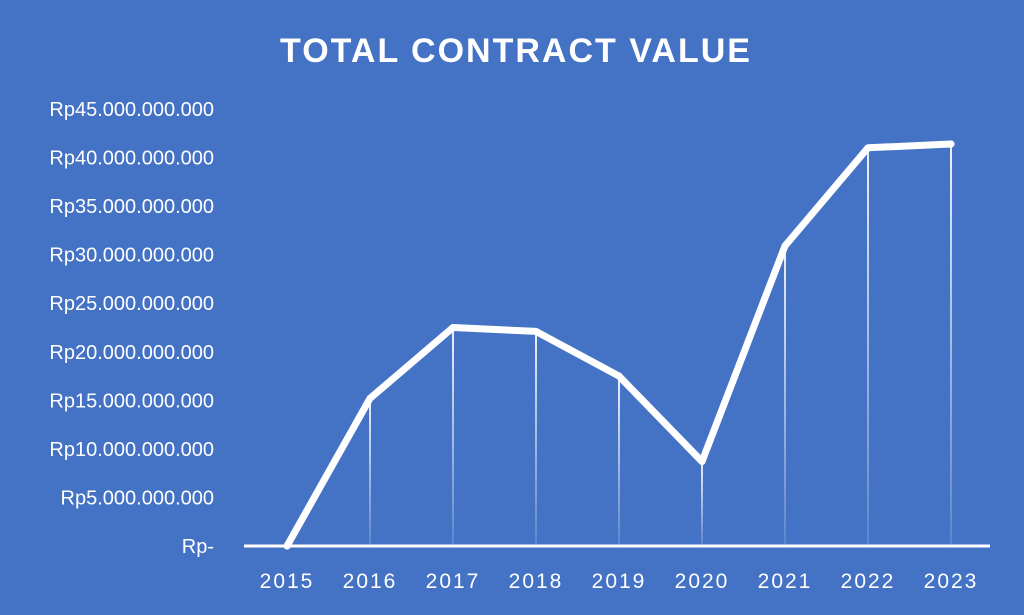 This screenshot has width=1024, height=615. Describe the element at coordinates (131, 256) in the screenshot. I see `y-tick-label: Rp30.000.000.000` at that location.